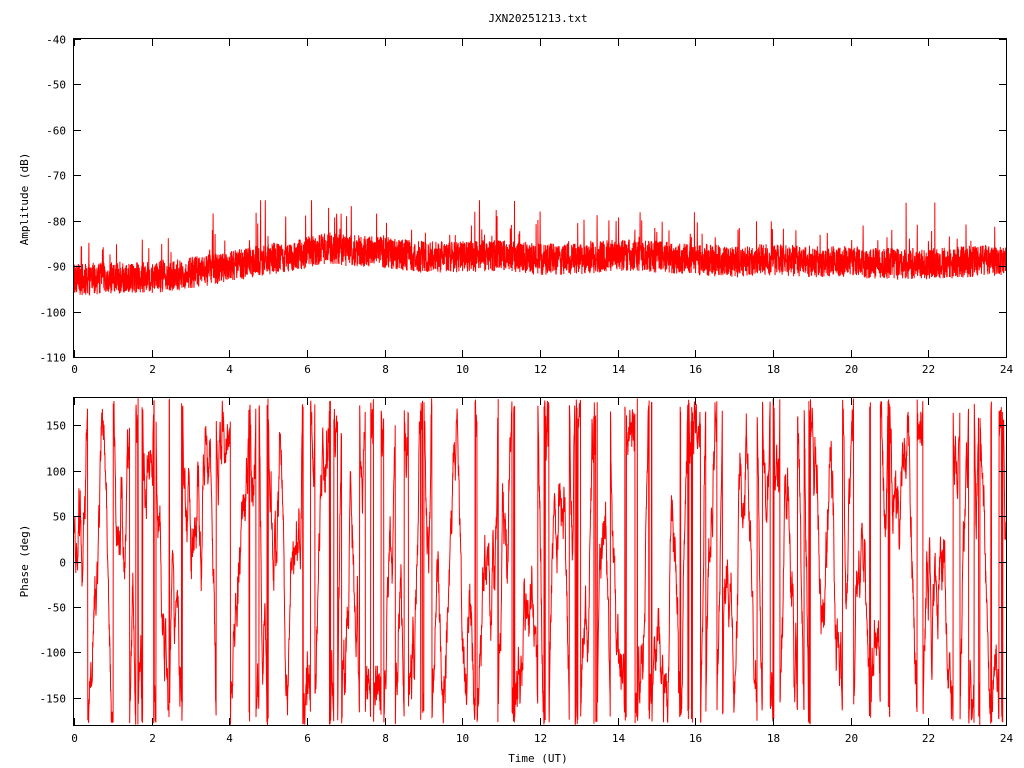  I want to click on amplitude-xtick-label: 22, so click(928, 369).